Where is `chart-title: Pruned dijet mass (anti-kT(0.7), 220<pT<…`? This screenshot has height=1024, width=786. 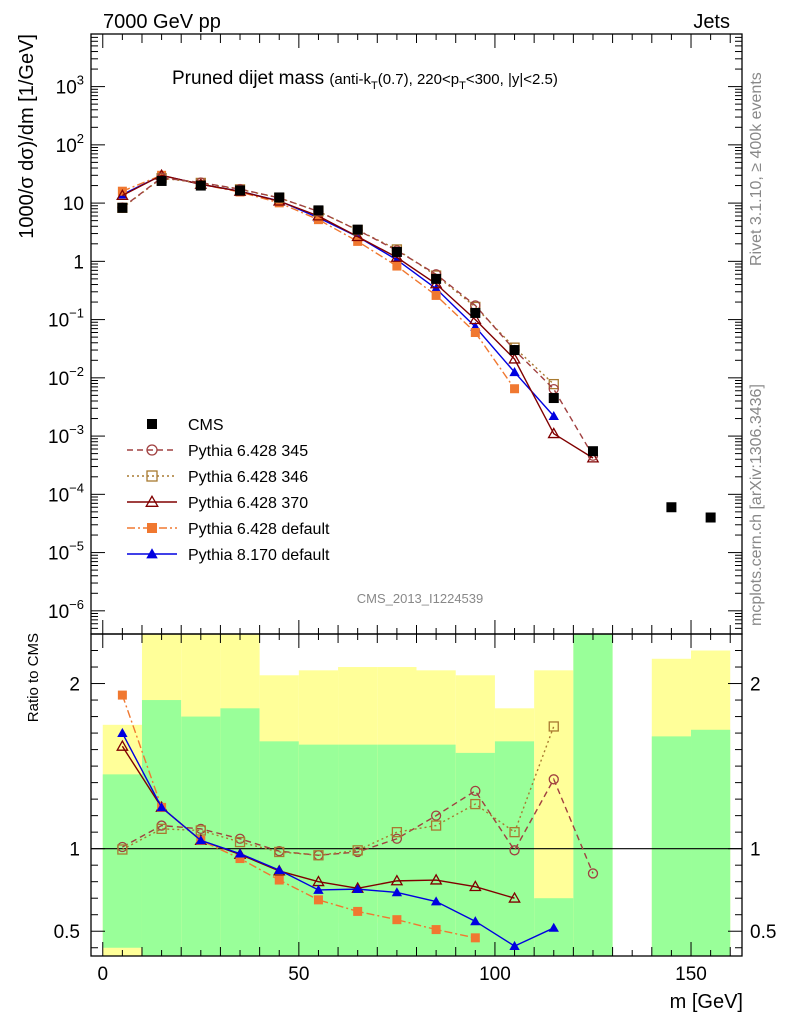 chart-title: Pruned dijet mass (anti-kT(0.7), 220<pT<… is located at coordinates (365, 80).